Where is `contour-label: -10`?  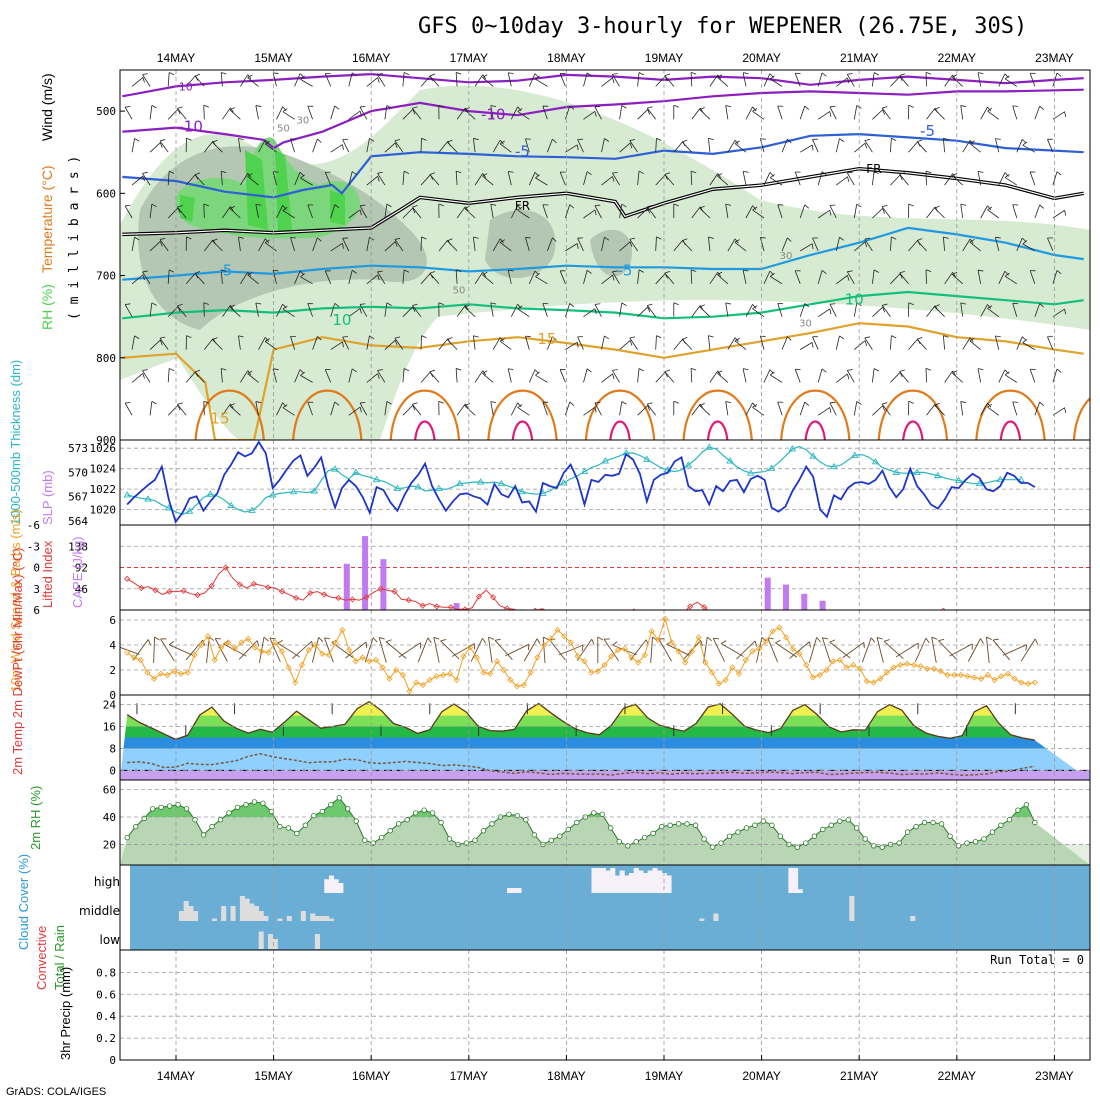
contour-label: -10 is located at coordinates (493, 114).